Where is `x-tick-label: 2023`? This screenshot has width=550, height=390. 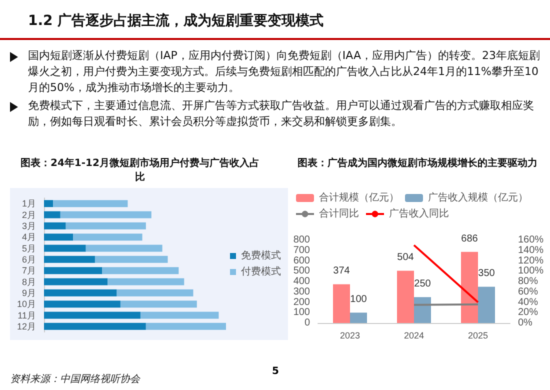 x-tick-label: 2023 is located at coordinates (350, 335).